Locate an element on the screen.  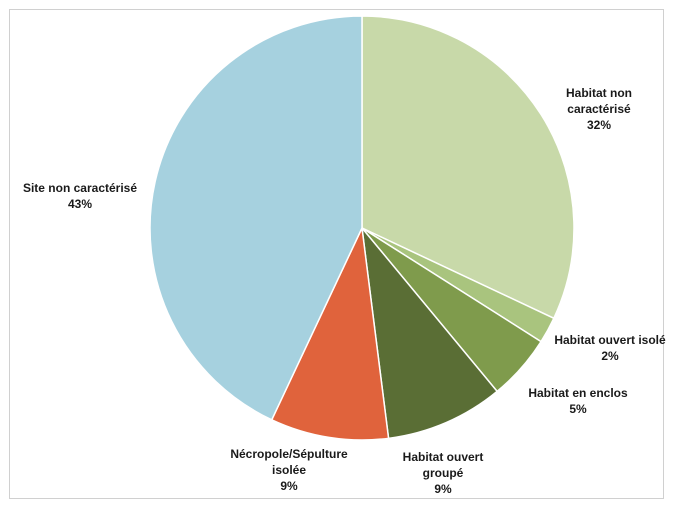
slice-name-label: Habitat ouvert is located at coordinates (443, 457).